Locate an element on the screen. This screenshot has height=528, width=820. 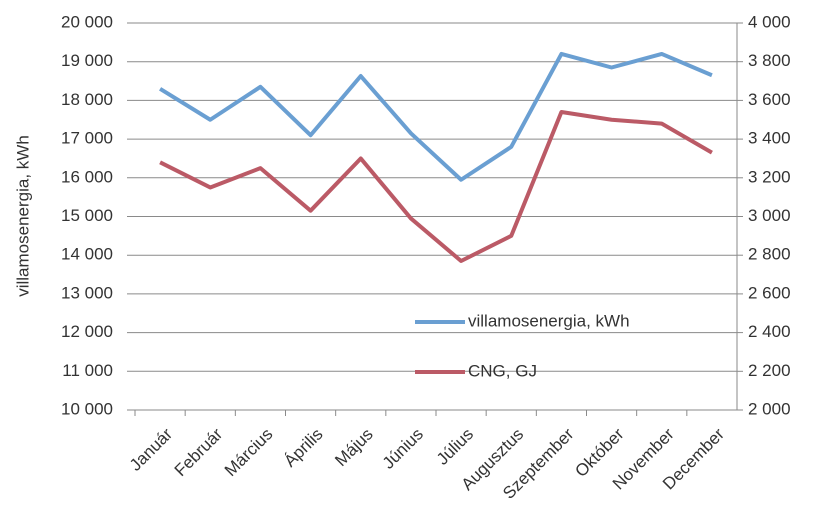
y-tick-label: 15 000 is located at coordinates (87, 215).